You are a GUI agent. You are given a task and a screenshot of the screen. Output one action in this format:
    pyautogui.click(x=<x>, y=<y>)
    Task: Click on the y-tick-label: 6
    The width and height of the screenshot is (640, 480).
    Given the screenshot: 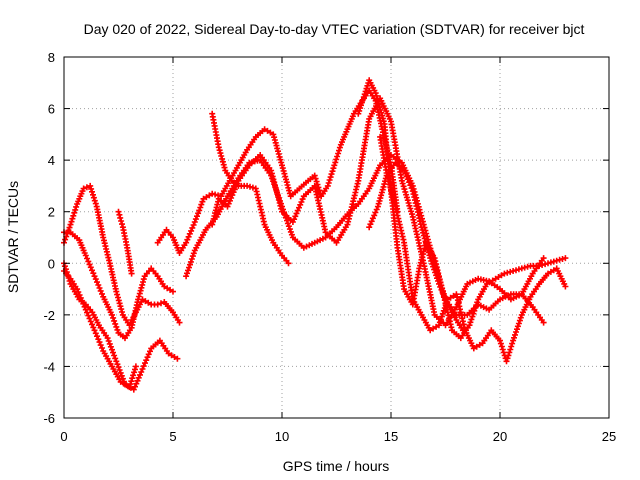 What is the action you would take?
    pyautogui.click(x=51, y=109)
    